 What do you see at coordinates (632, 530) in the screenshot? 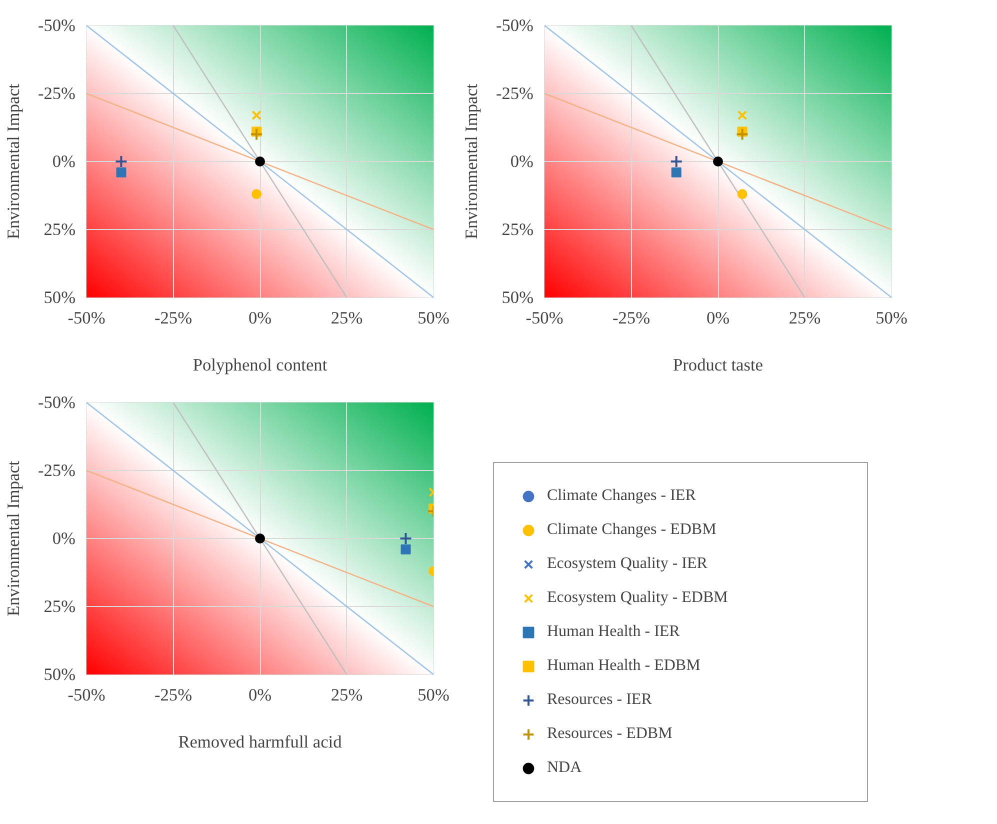
I see `legend-label: Climate Changes - EDBM` at bounding box center [632, 530].